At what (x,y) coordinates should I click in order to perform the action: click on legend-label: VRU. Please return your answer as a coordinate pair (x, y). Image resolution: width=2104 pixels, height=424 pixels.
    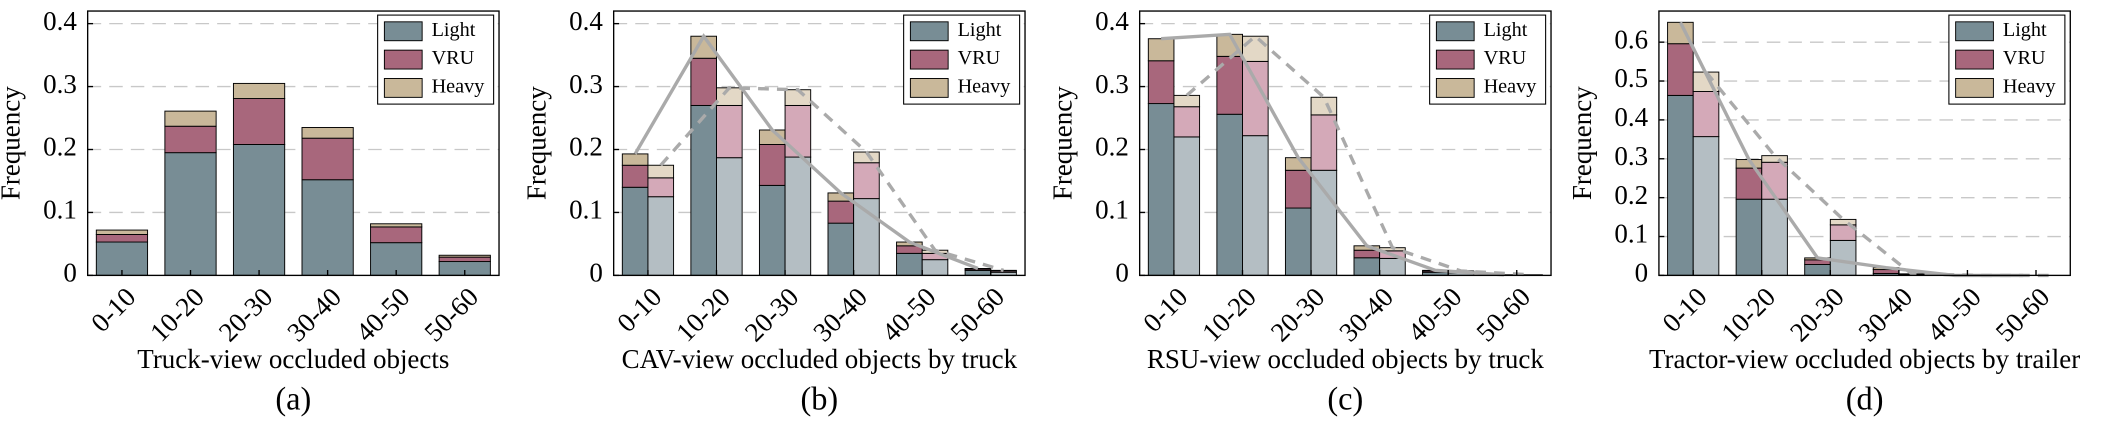
    Looking at the image, I should click on (453, 58).